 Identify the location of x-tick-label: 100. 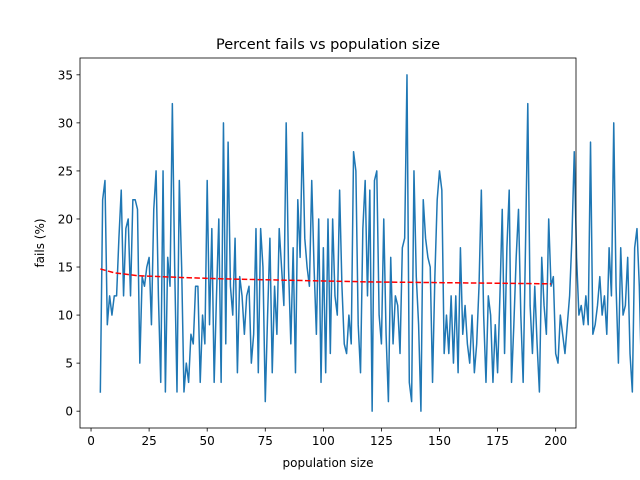
(323, 441).